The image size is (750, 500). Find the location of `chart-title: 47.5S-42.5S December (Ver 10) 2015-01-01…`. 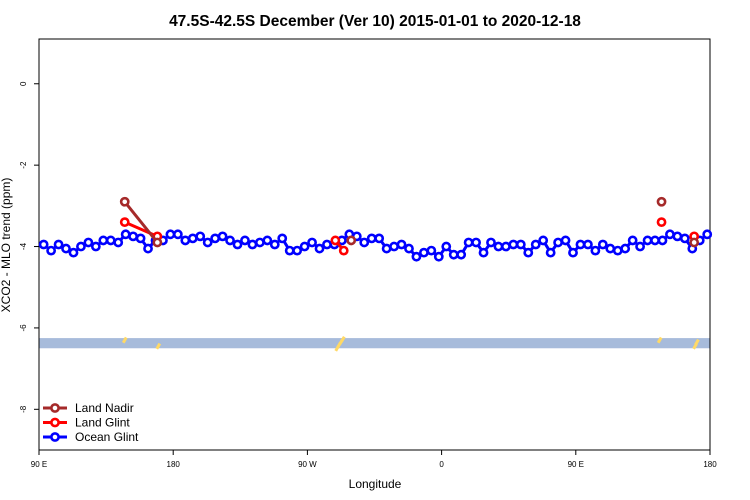

chart-title: 47.5S-42.5S December (Ver 10) 2015-01-01… is located at coordinates (375, 21).